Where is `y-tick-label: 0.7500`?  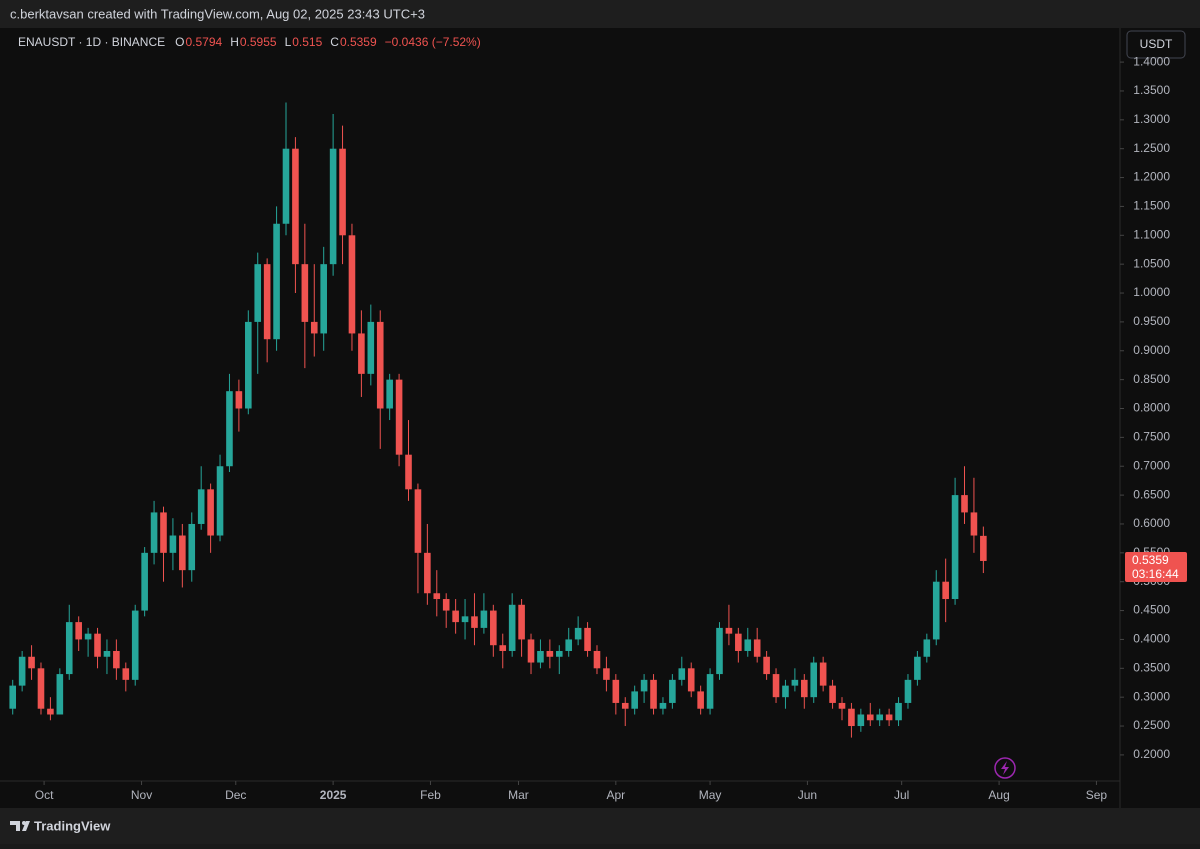 y-tick-label: 0.7500 is located at coordinates (1151, 437).